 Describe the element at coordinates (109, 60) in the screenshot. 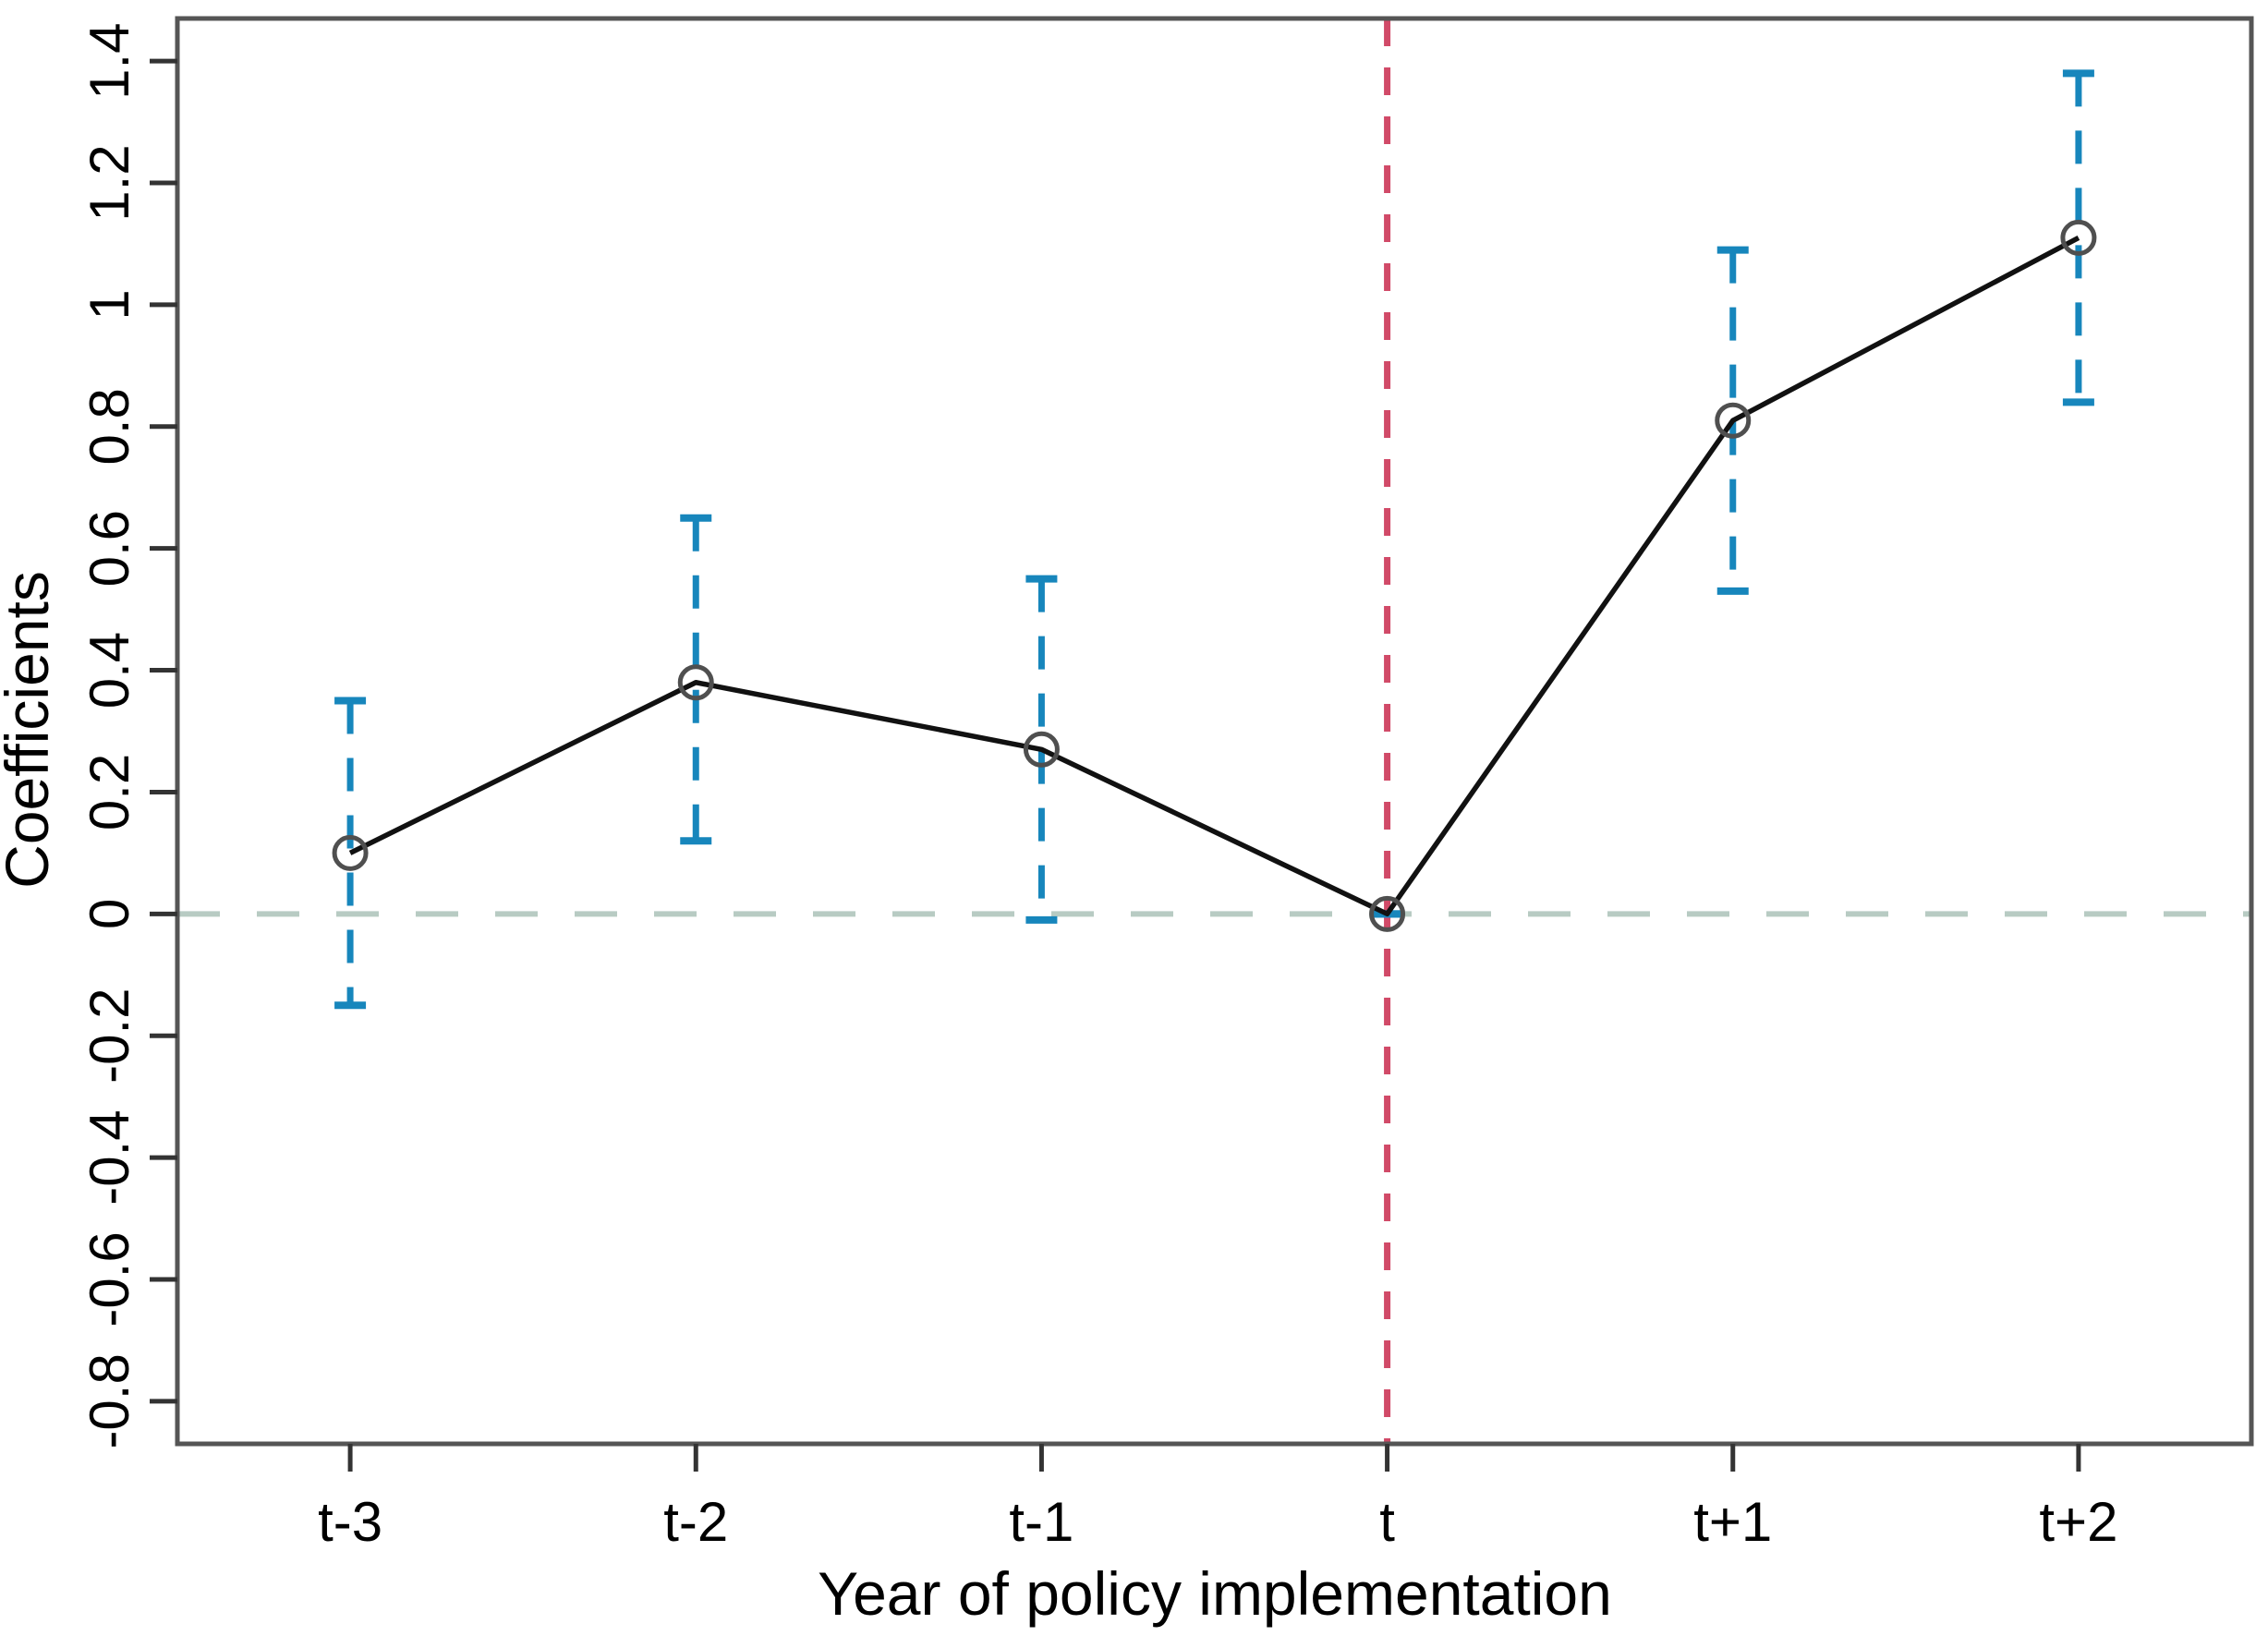

I see `y-tick-label: 1.4` at that location.